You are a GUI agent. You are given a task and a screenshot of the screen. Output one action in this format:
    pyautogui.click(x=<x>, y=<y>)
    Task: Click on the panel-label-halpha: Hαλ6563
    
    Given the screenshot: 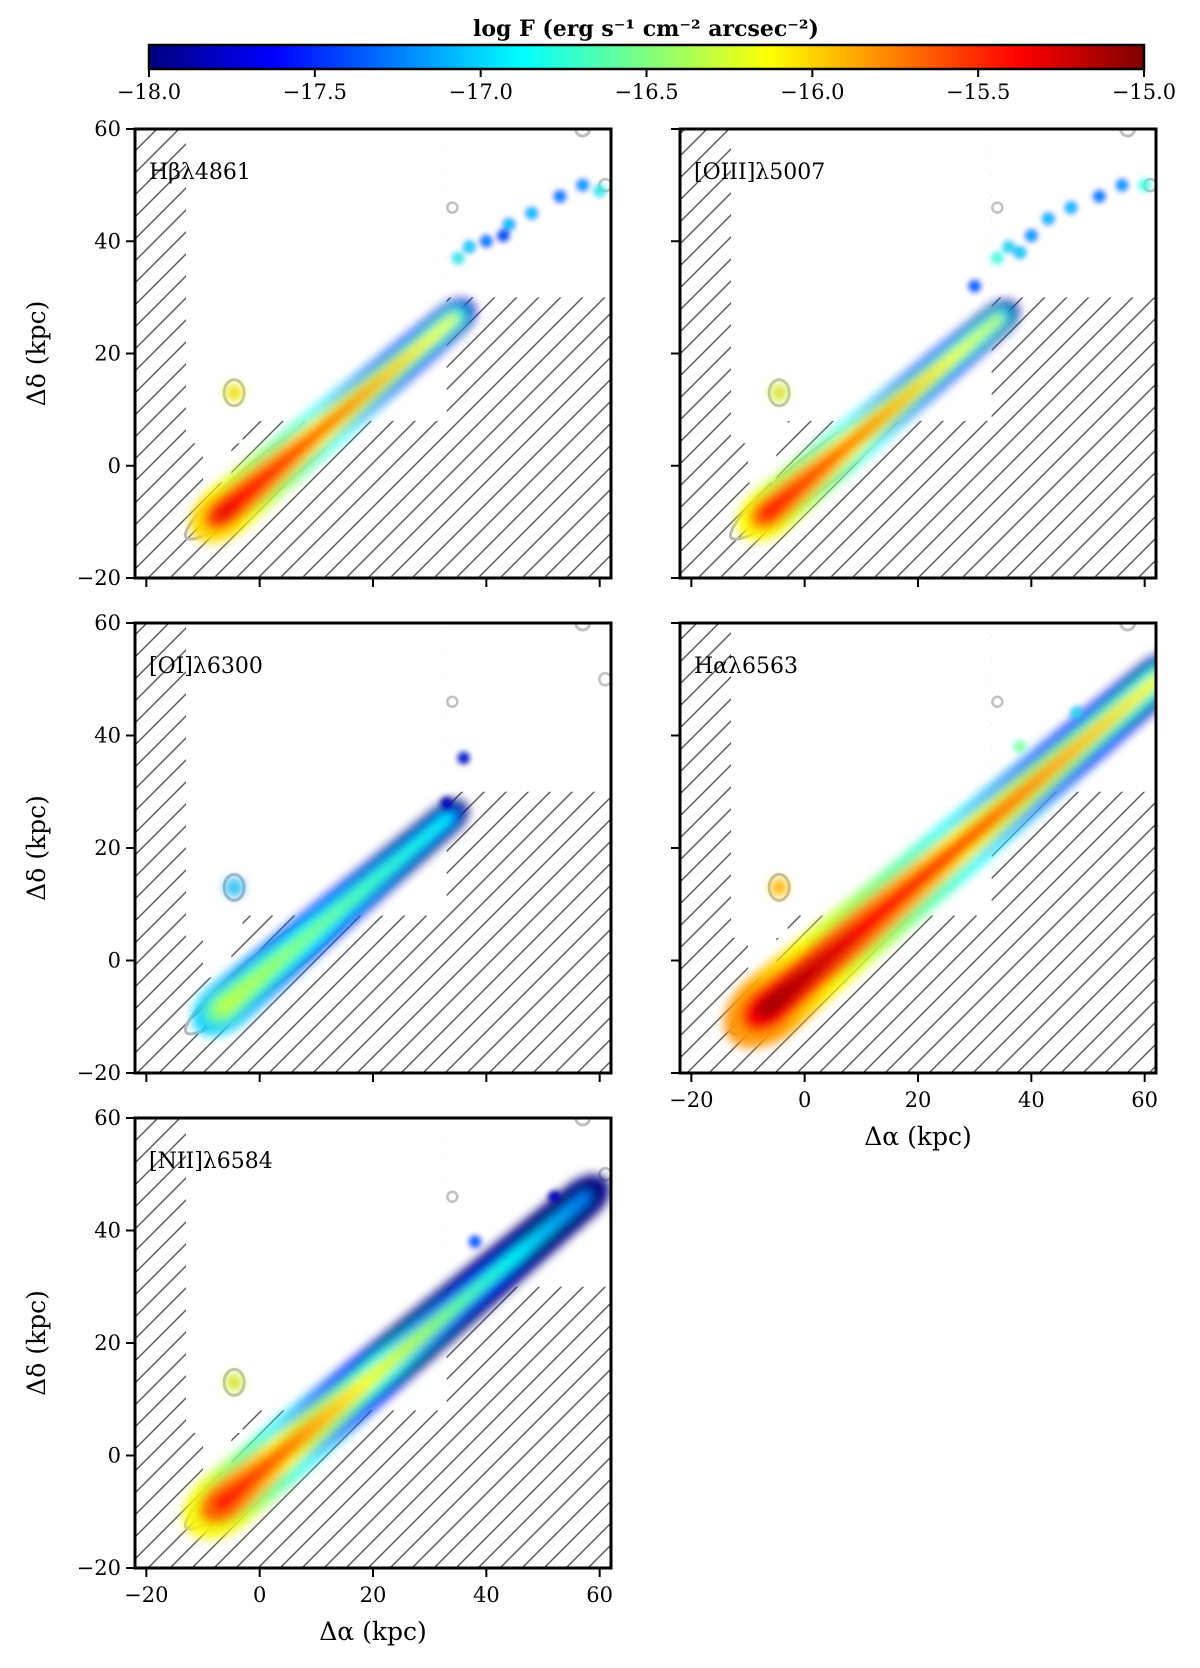 What is the action you would take?
    pyautogui.click(x=746, y=666)
    